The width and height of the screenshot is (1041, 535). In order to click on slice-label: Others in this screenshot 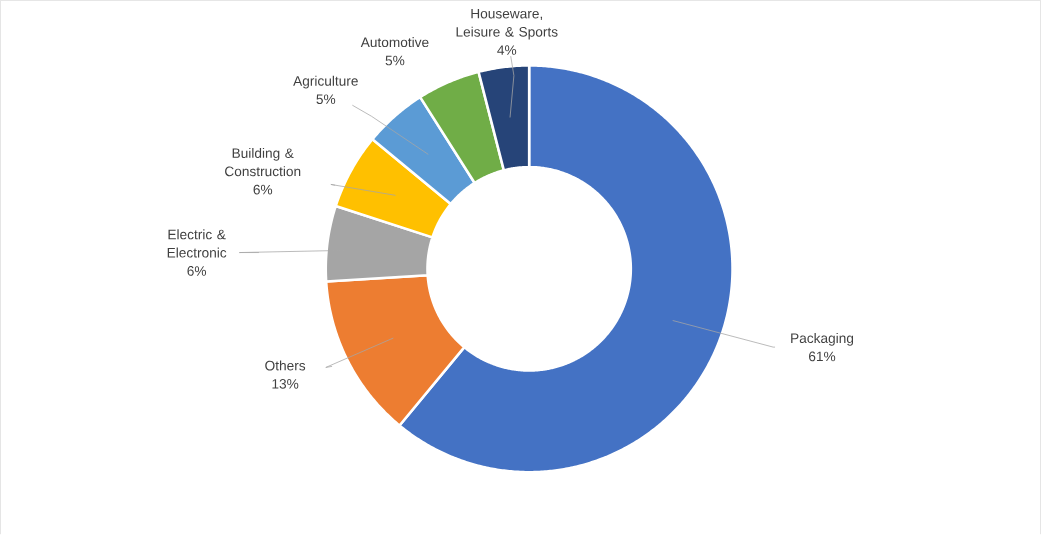, I will do `click(285, 365)`.